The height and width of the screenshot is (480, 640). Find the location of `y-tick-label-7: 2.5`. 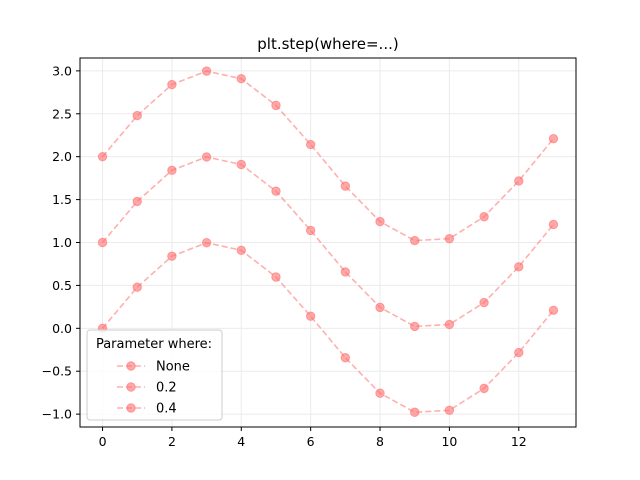

y-tick-label-7: 2.5 is located at coordinates (62, 113).